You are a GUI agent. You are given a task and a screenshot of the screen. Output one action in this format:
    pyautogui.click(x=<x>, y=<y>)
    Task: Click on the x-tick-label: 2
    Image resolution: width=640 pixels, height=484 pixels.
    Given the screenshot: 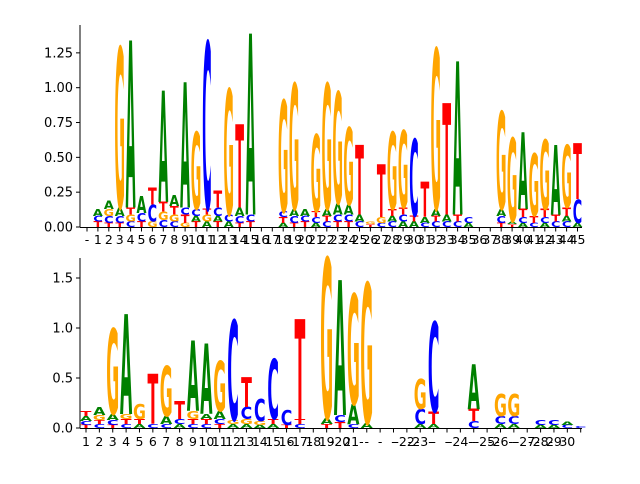 What is the action you would take?
    pyautogui.click(x=109, y=239)
    